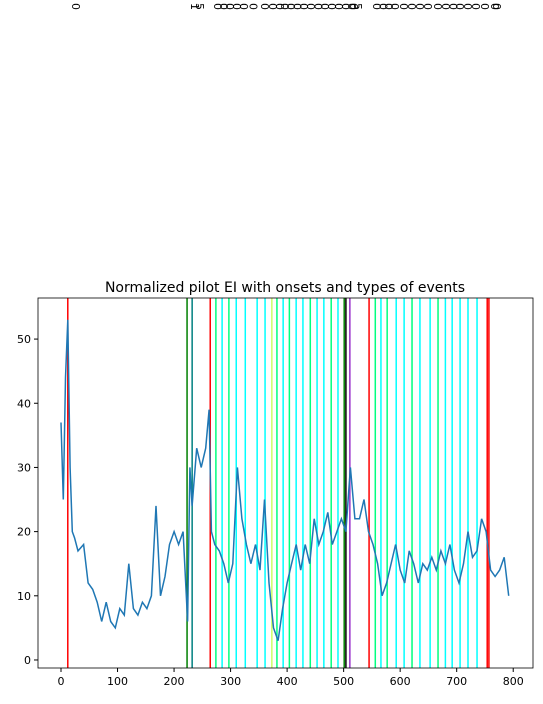 The width and height of the screenshot is (543, 704). Describe the element at coordinates (456, 681) in the screenshot. I see `x-tick-label: 700` at that location.